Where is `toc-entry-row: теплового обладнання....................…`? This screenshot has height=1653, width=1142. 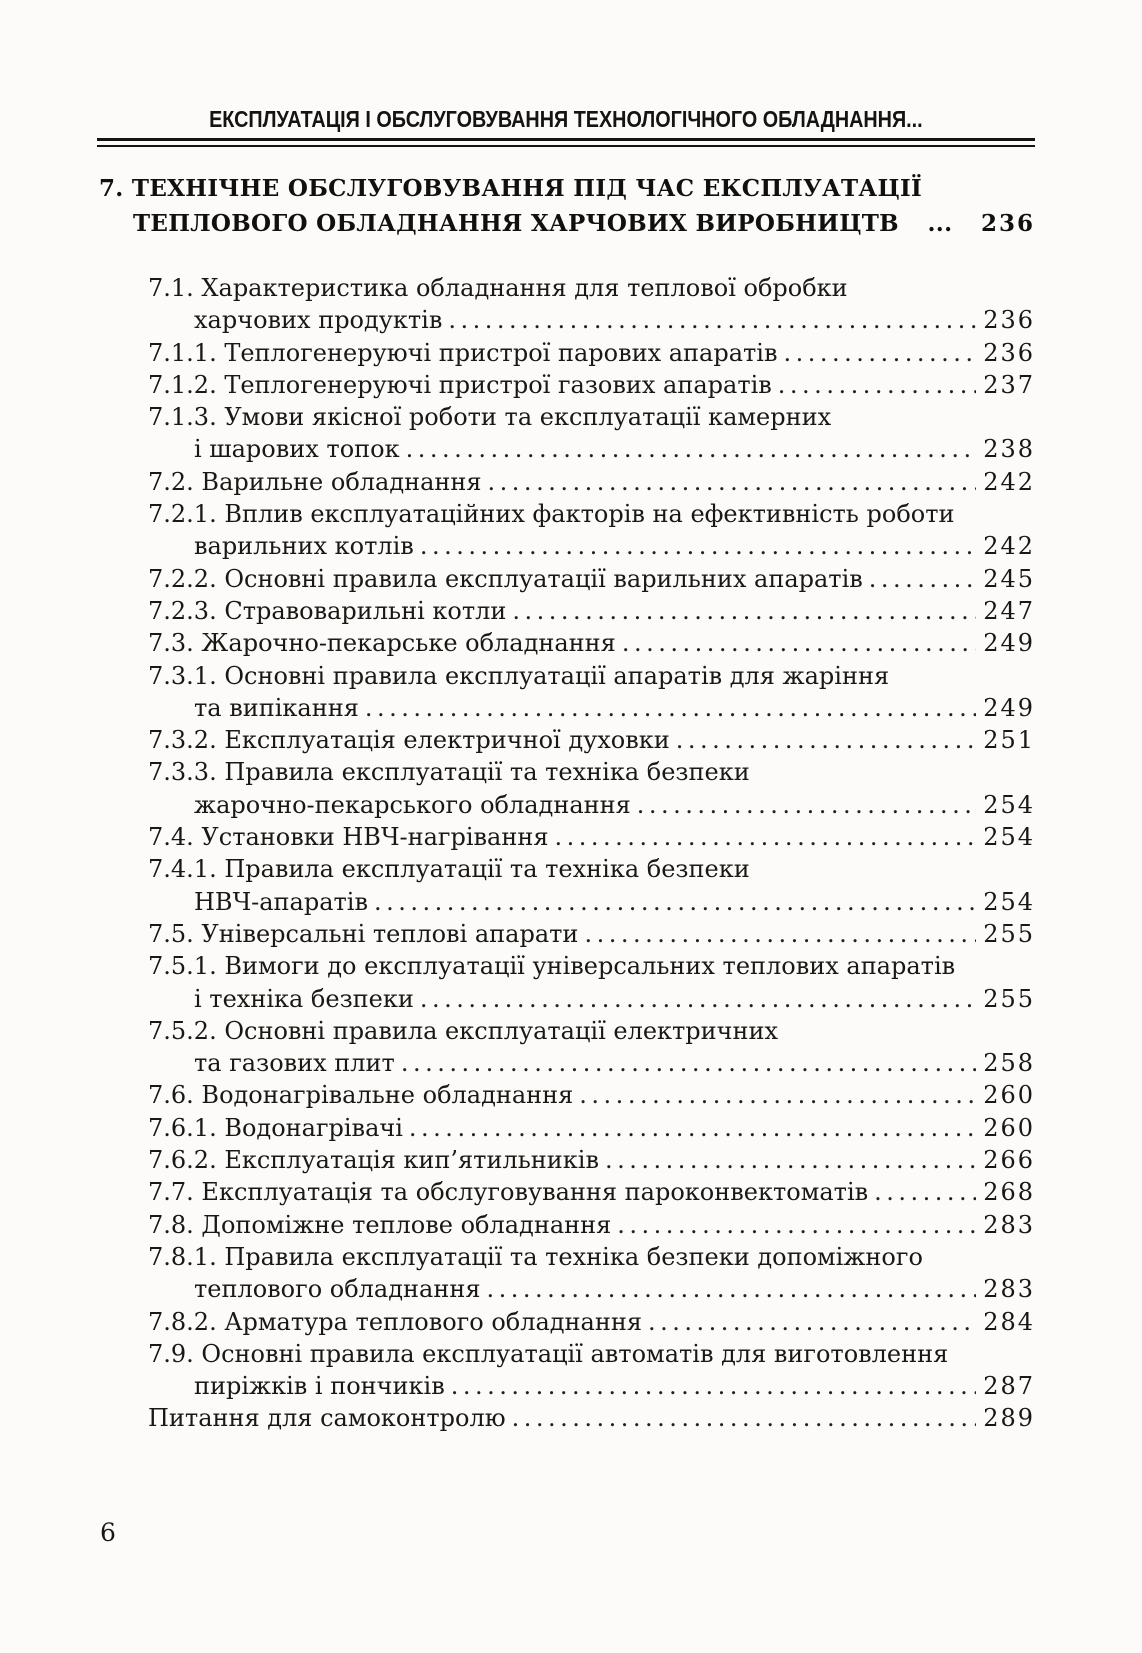 toc-entry-row: теплового обладнання....................… is located at coordinates (614, 1289).